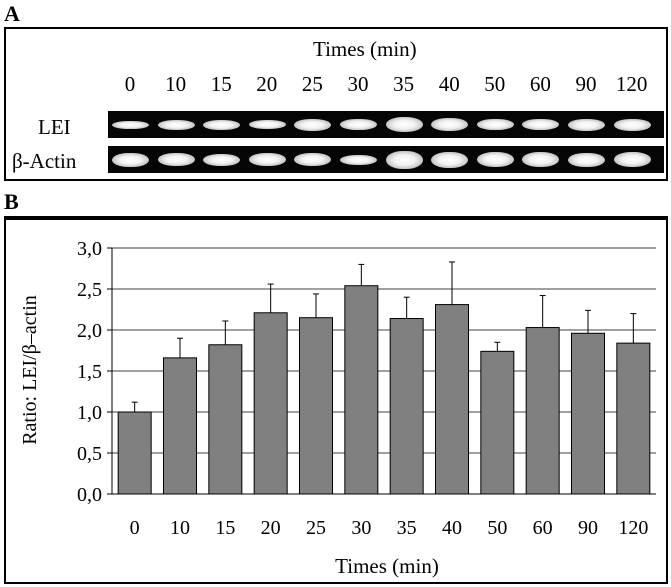  I want to click on gel-time-label: 90, so click(586, 84).